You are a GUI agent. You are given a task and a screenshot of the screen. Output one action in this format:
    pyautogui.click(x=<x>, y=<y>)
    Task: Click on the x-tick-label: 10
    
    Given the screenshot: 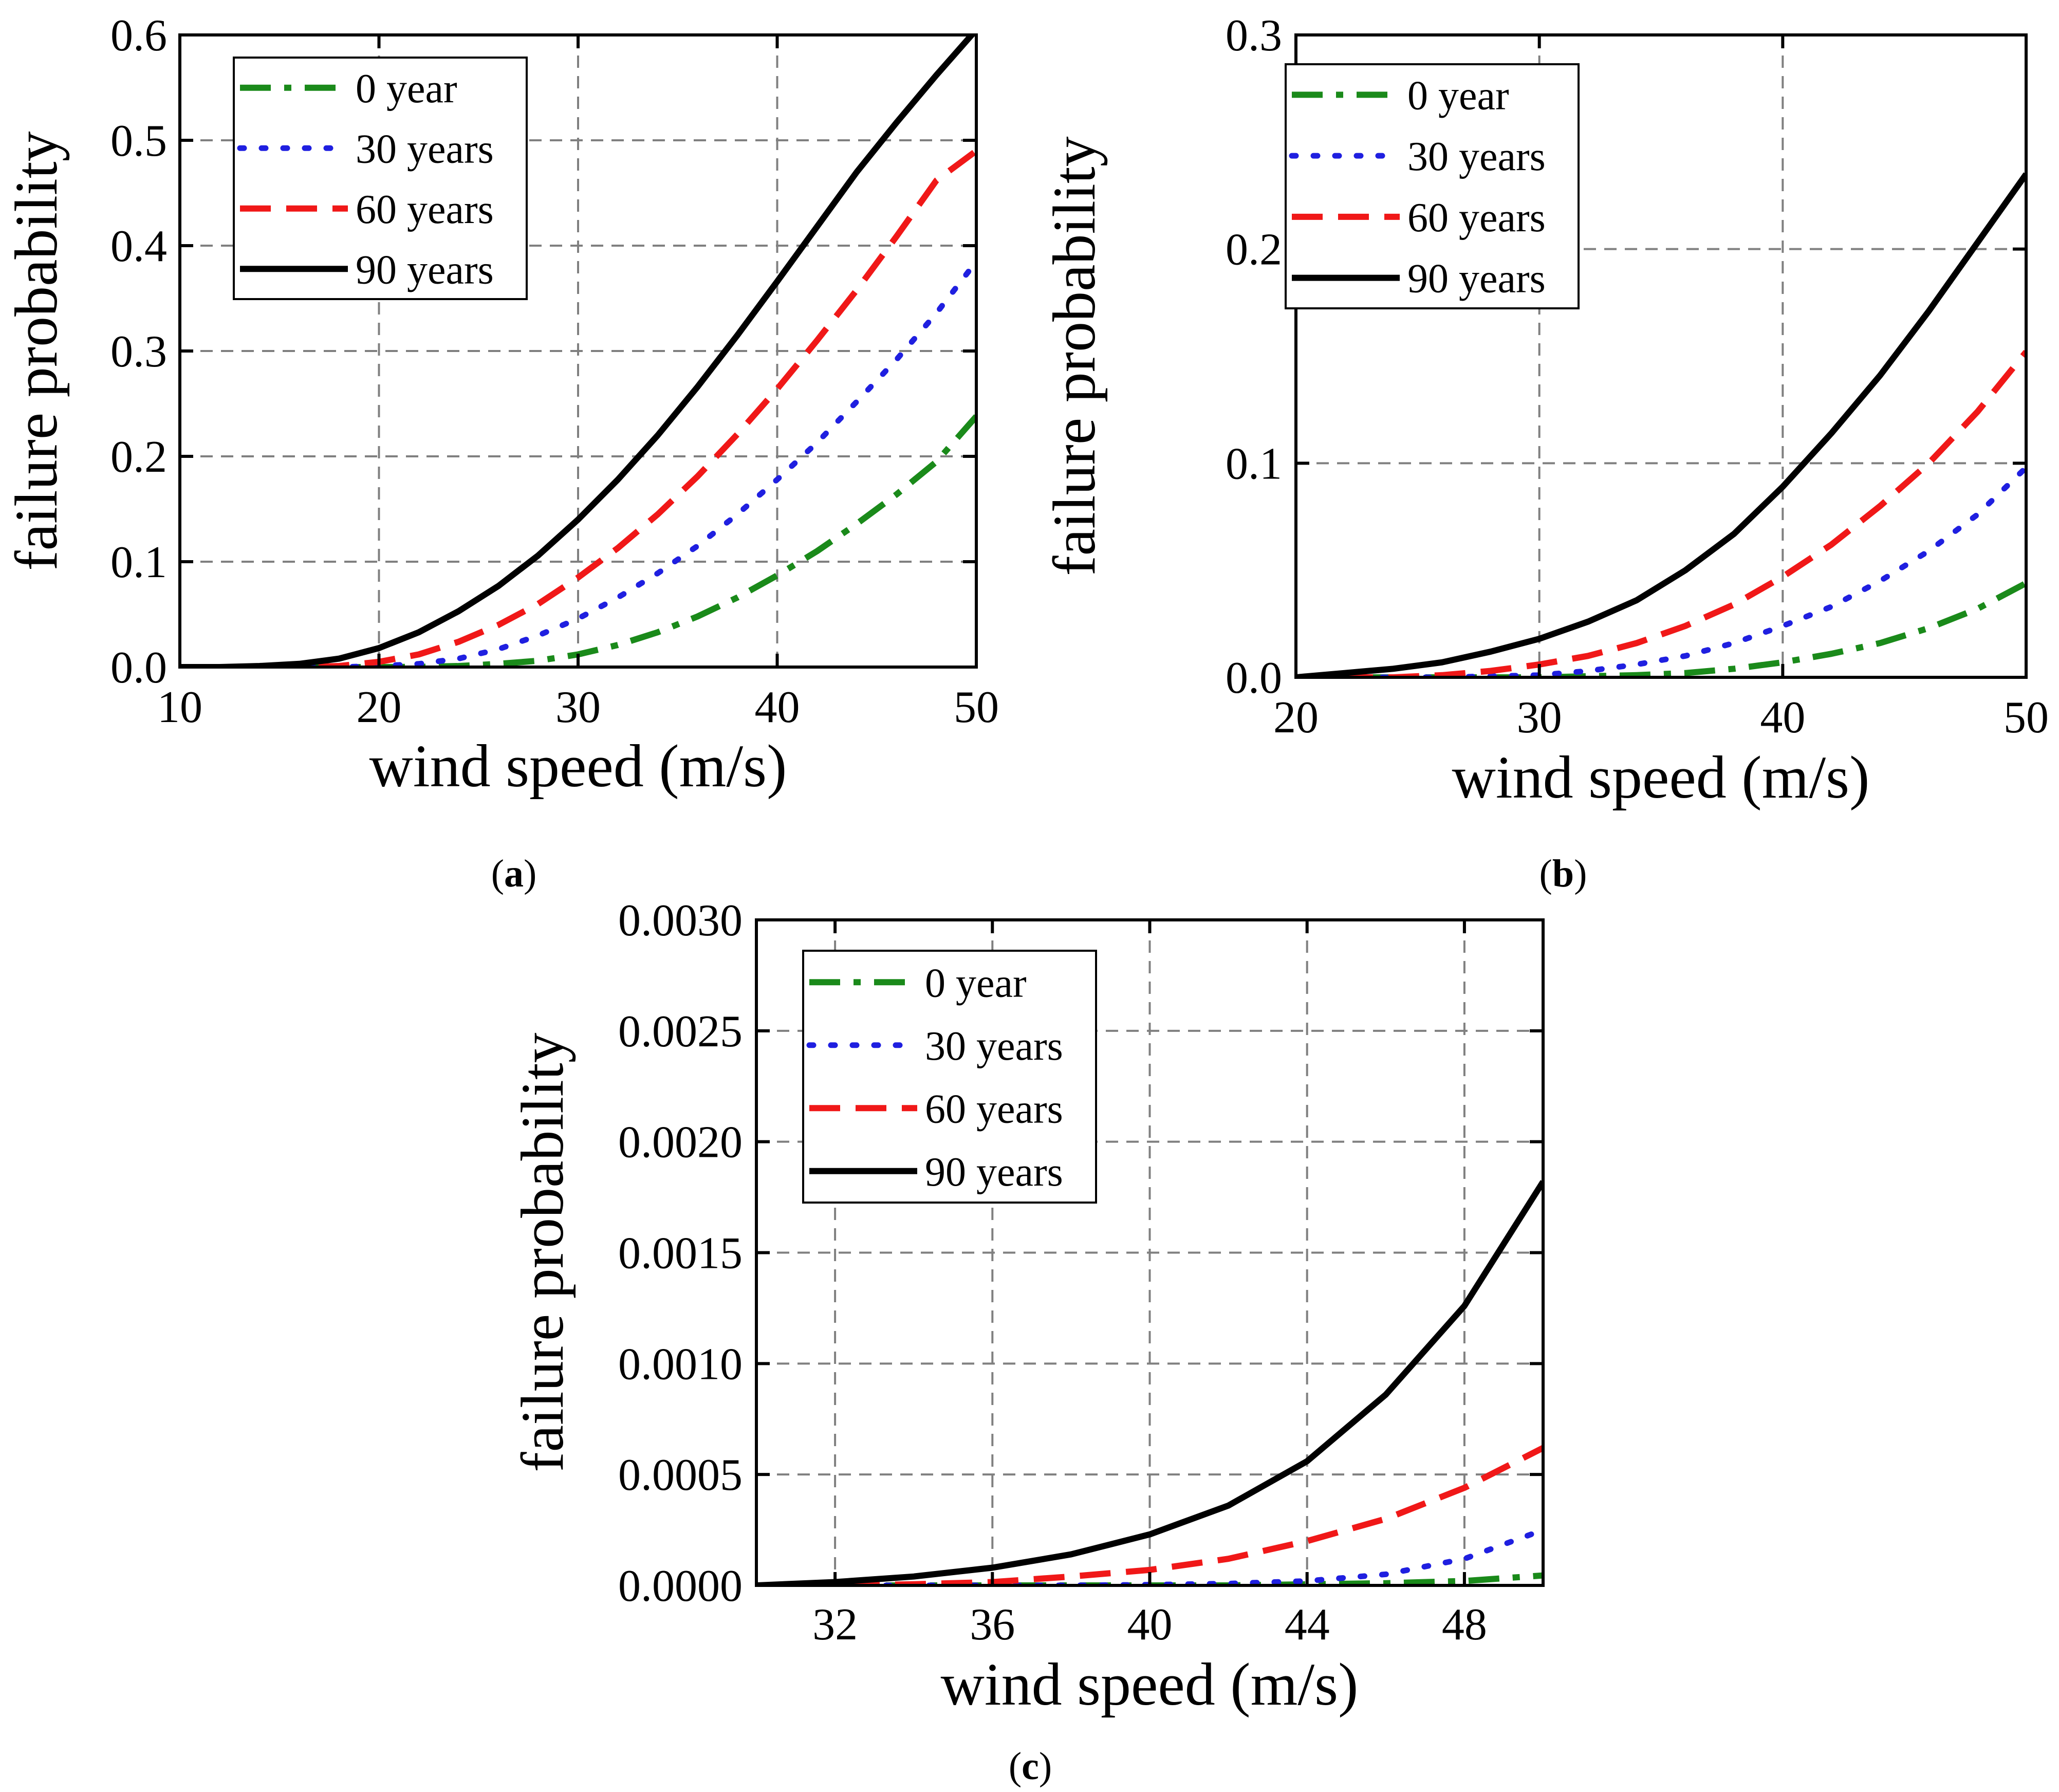 What is the action you would take?
    pyautogui.click(x=179, y=707)
    